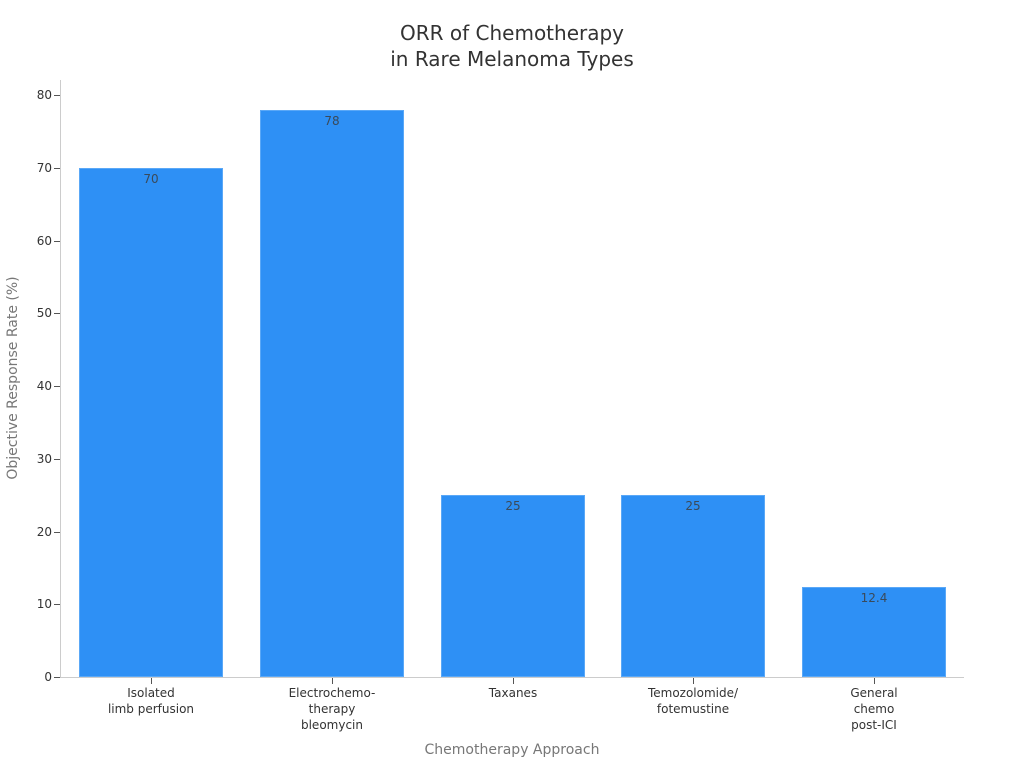  I want to click on bar-value-label: 78, so click(332, 120).